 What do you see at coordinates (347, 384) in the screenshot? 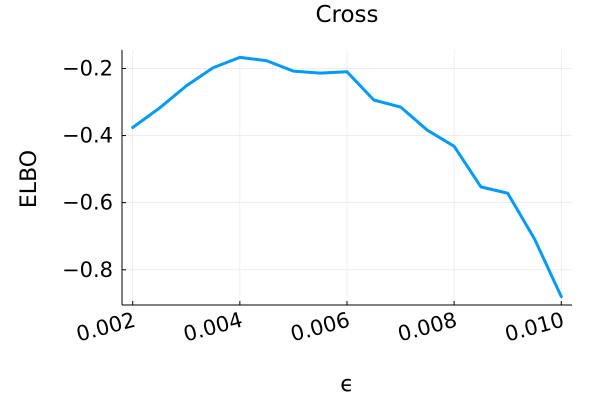
I see `x-axis-label: ϵ` at bounding box center [347, 384].